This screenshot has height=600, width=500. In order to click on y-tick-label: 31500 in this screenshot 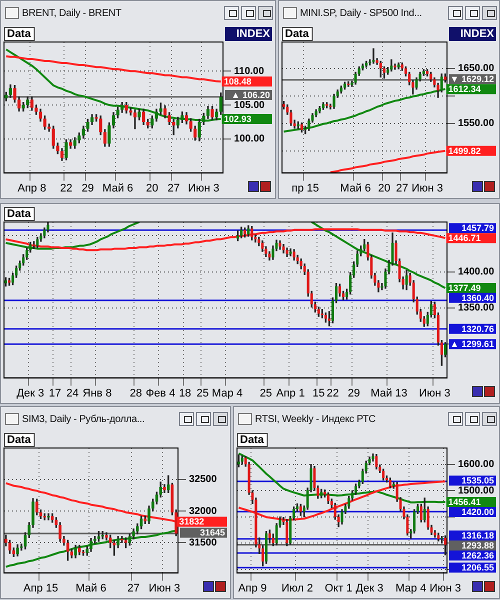, I will do `click(203, 542)`.